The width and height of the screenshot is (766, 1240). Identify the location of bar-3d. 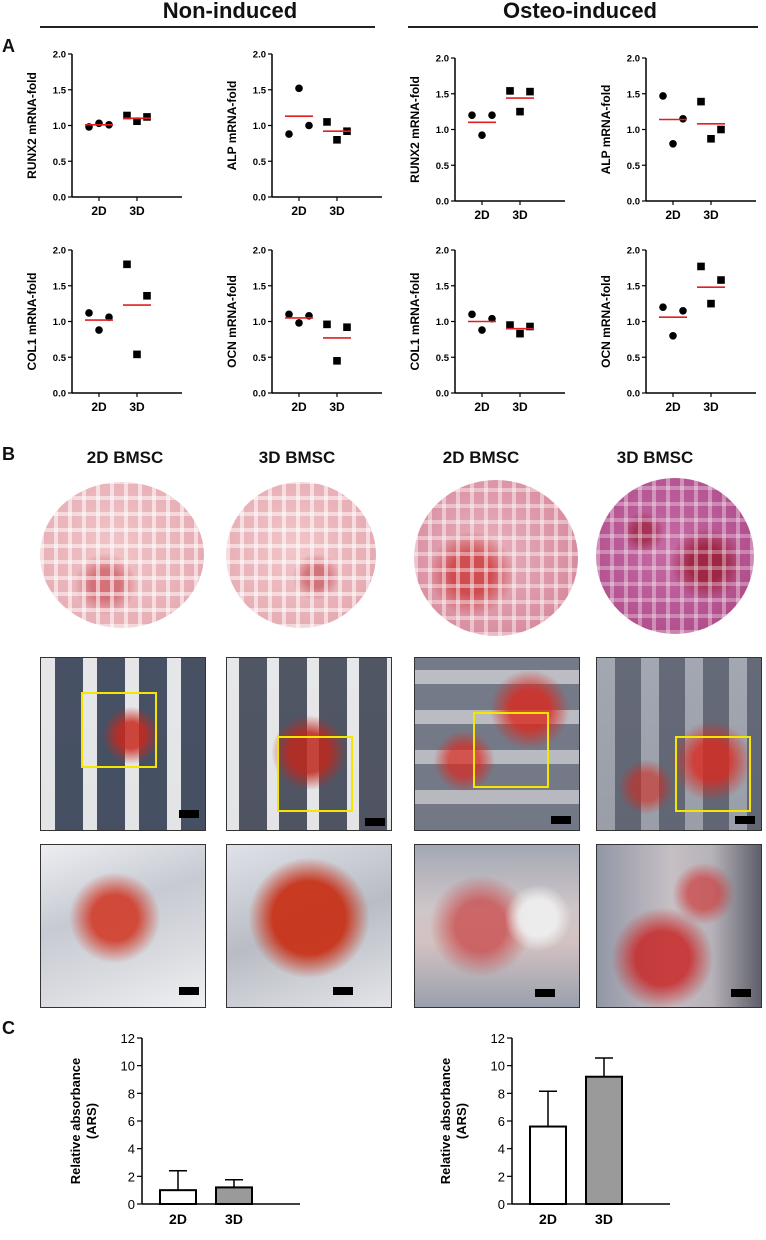
(234, 1195).